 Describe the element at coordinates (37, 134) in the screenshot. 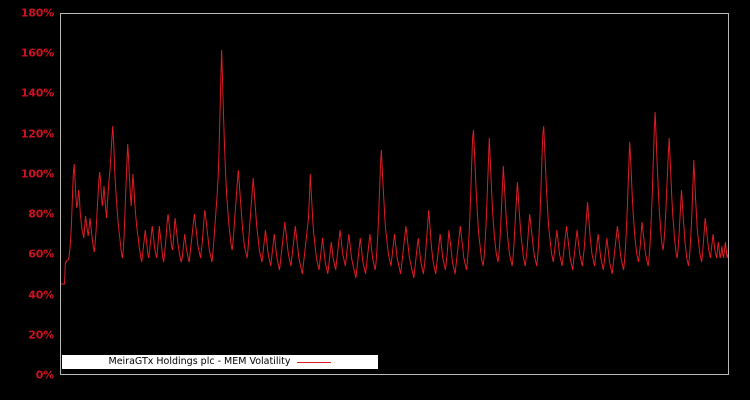

I see `y-tick-label-120: 120%` at that location.